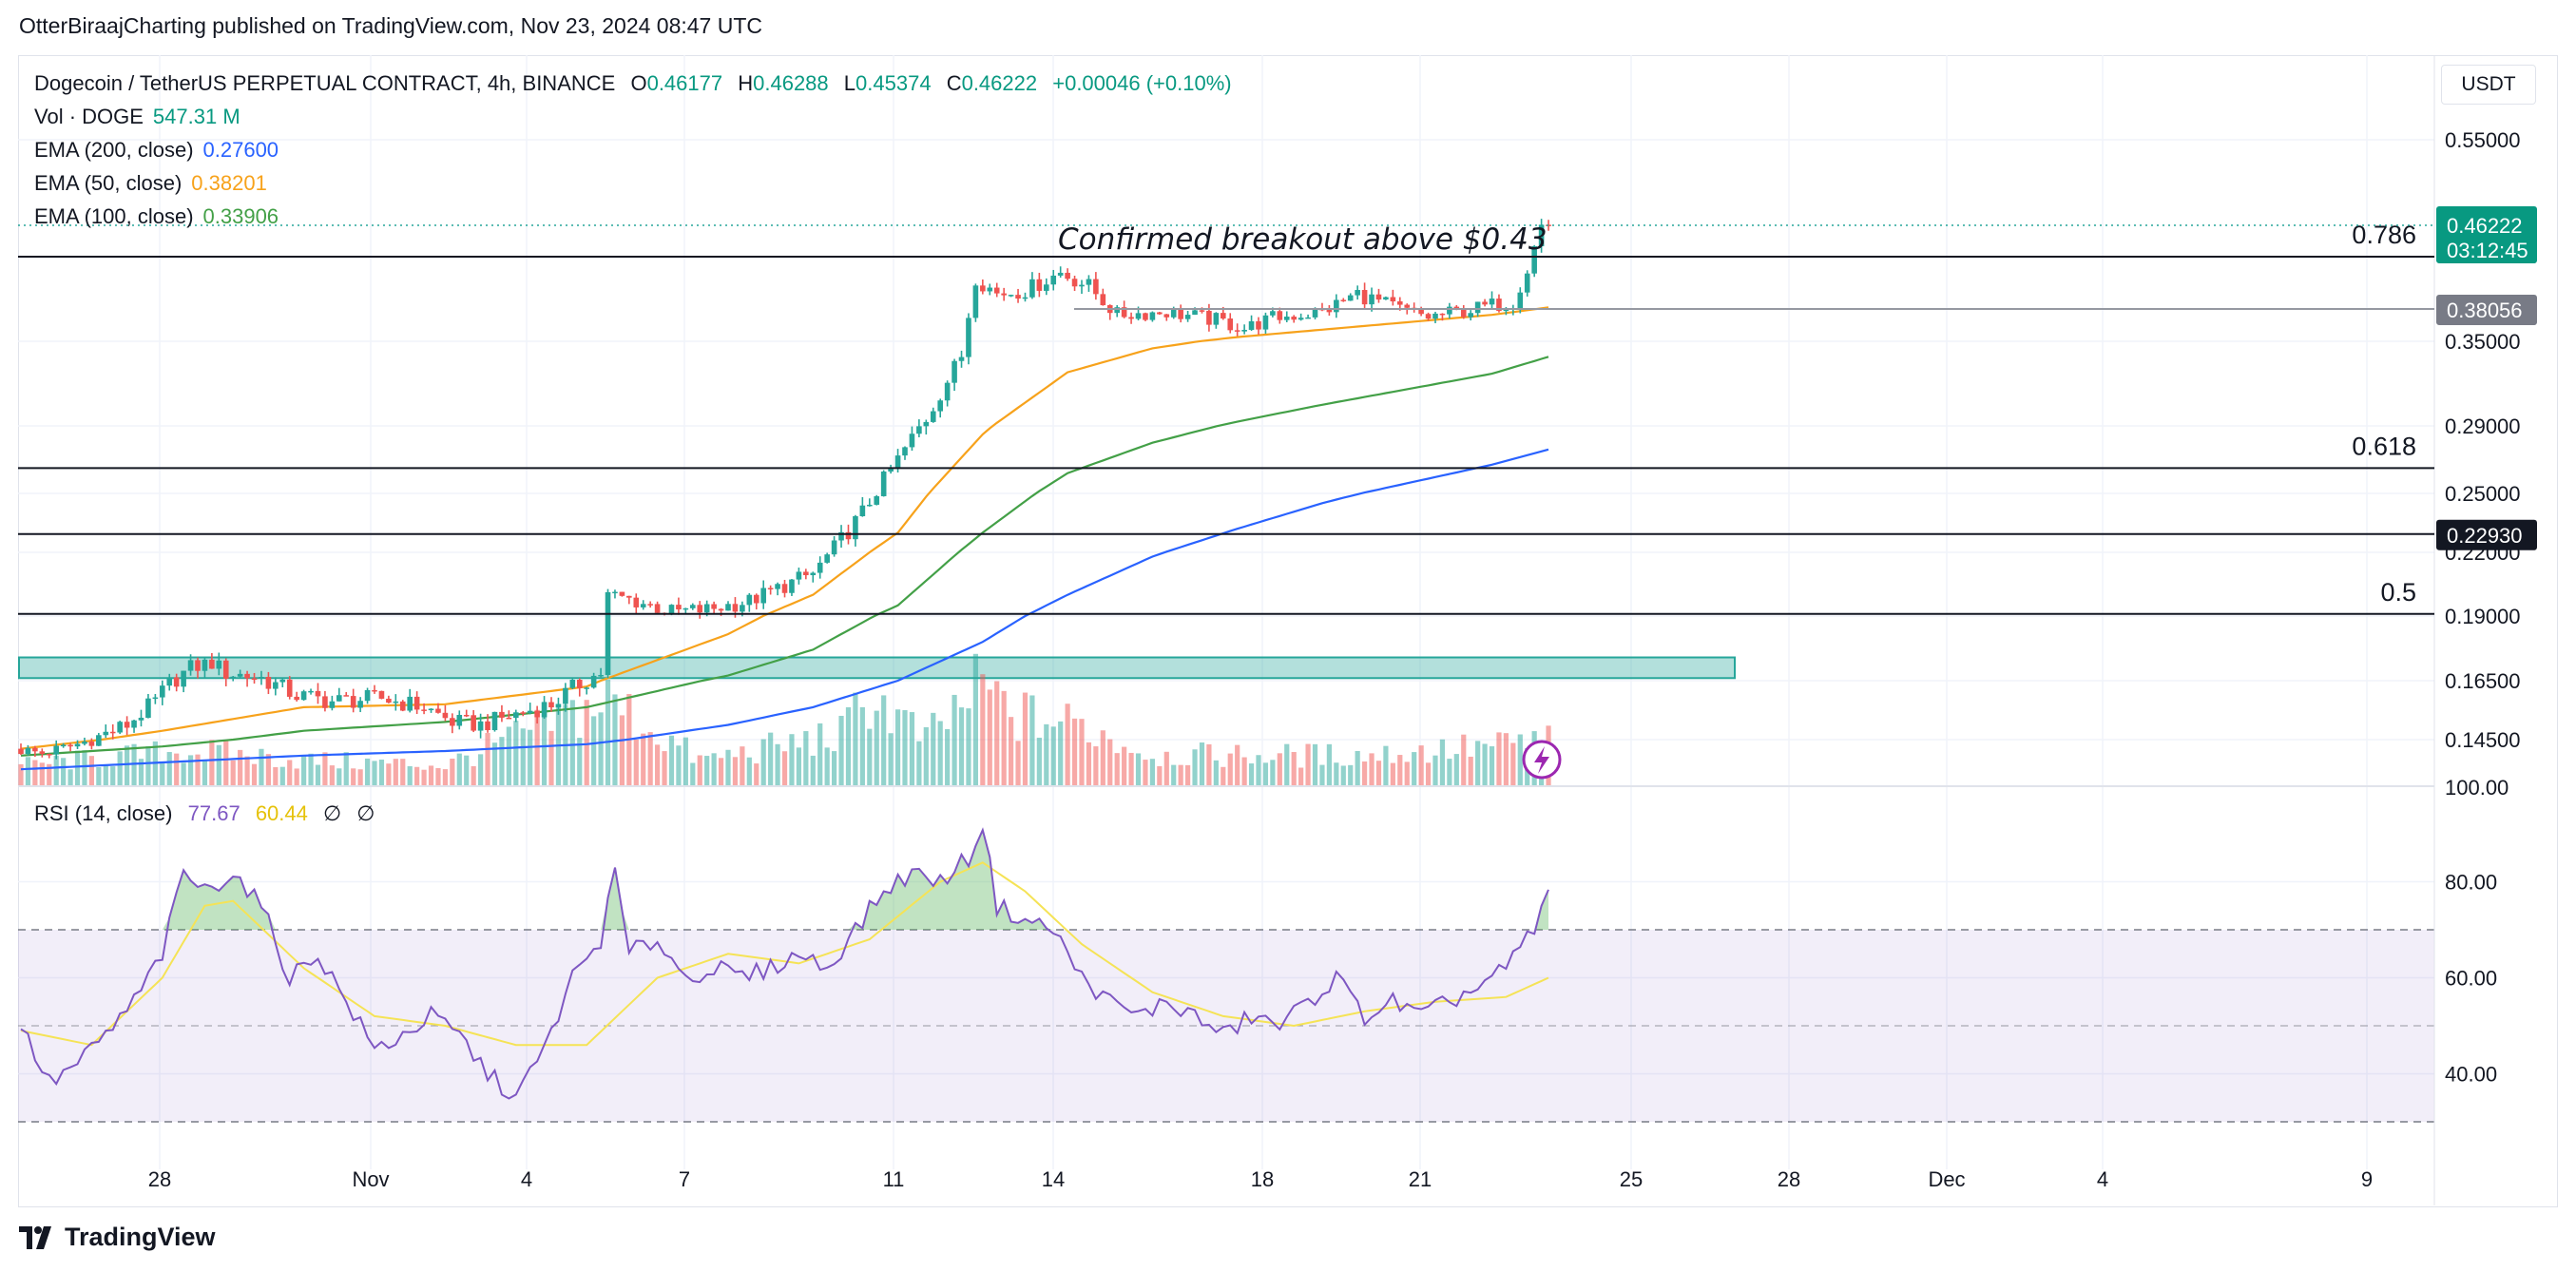 The height and width of the screenshot is (1272, 2576). I want to click on lightning-icon, so click(1542, 760).